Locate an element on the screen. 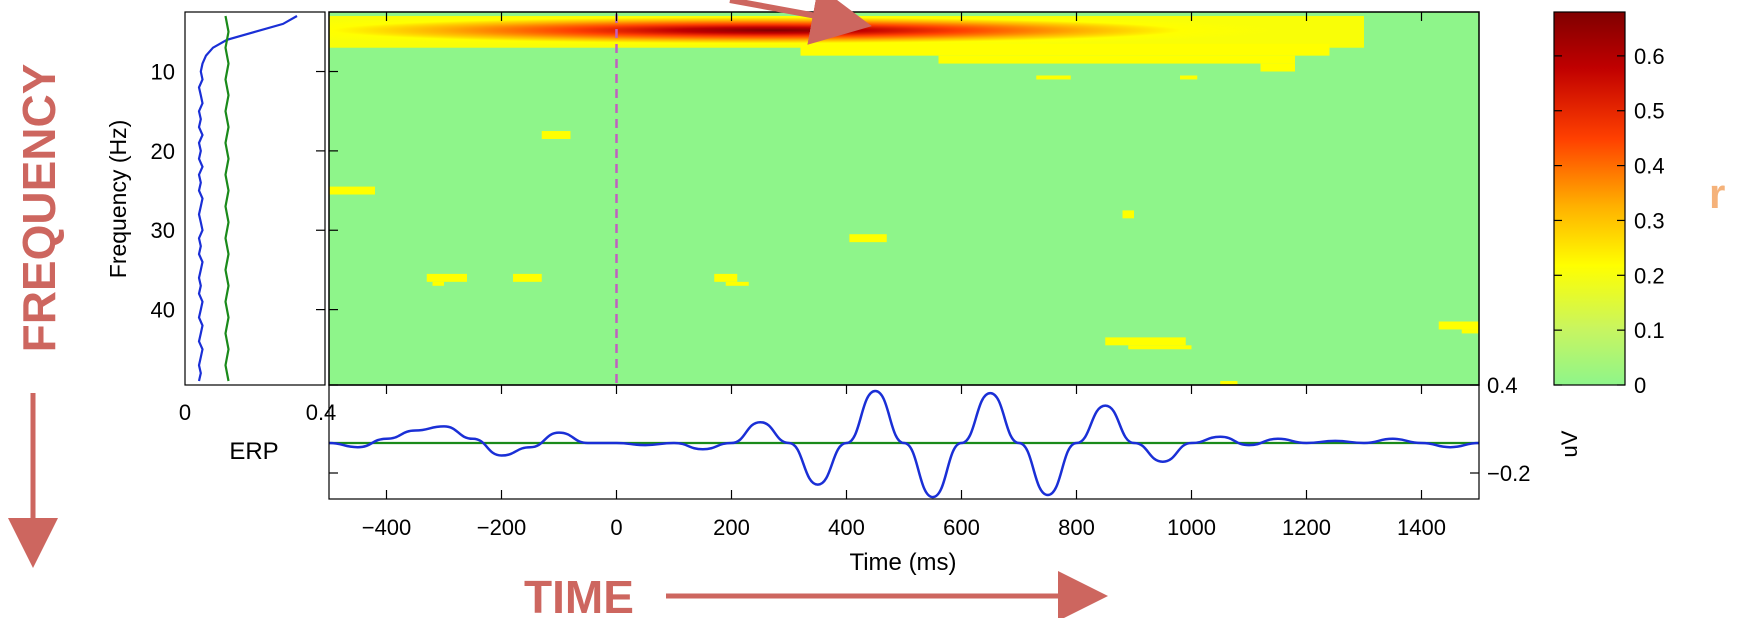 This screenshot has width=1741, height=618. colorbar-tick-label: 0.6 is located at coordinates (1649, 56).